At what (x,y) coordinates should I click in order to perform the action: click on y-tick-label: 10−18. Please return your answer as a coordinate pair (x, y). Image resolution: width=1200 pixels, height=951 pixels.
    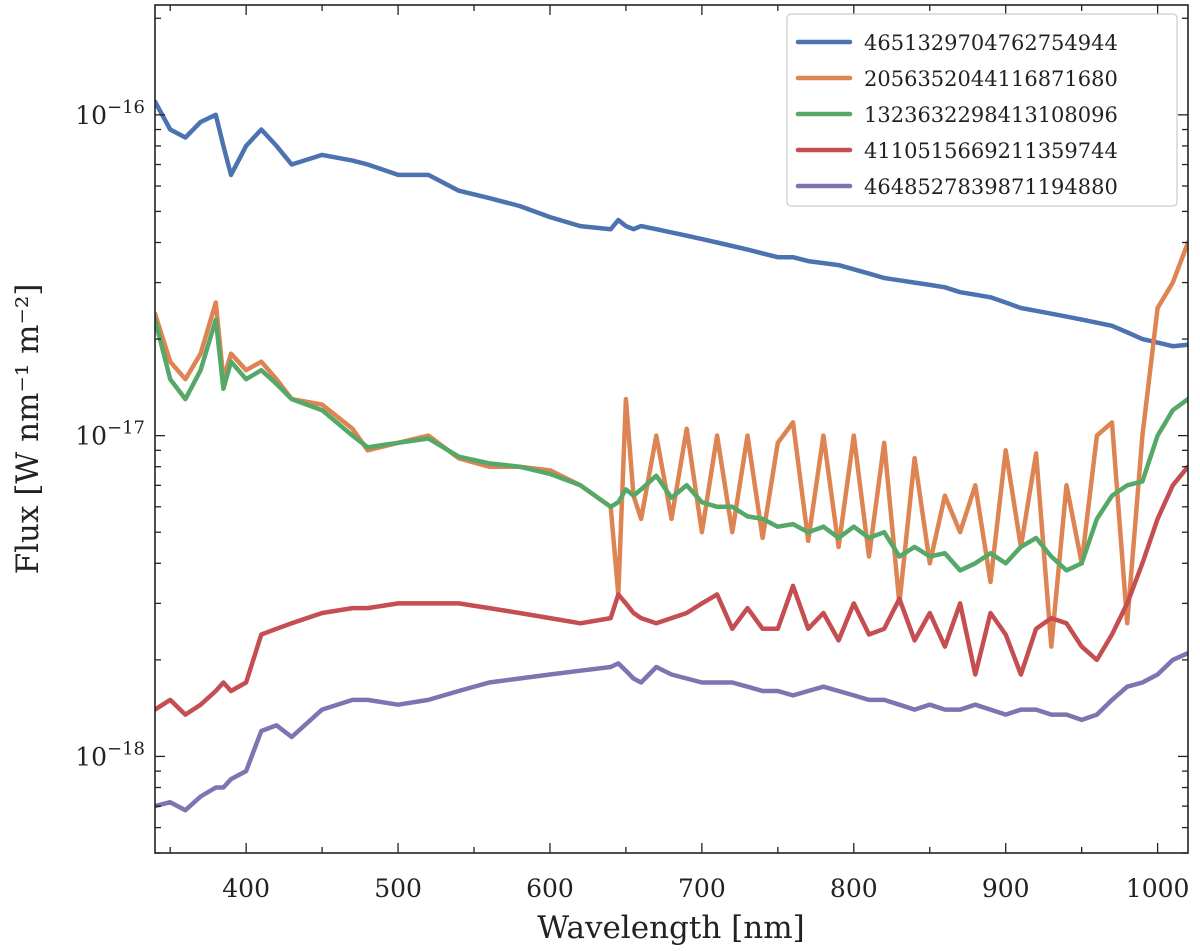
    Looking at the image, I should click on (110, 754).